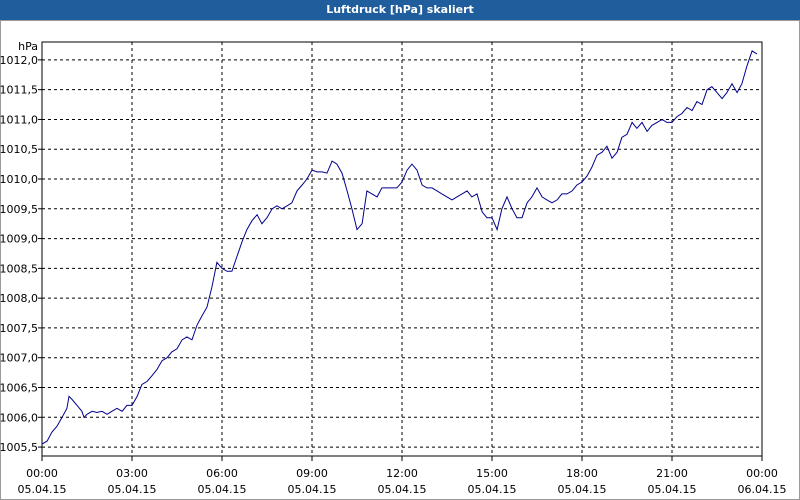 The width and height of the screenshot is (800, 500). What do you see at coordinates (19, 328) in the screenshot?
I see `y-tick-label: 1007,5` at bounding box center [19, 328].